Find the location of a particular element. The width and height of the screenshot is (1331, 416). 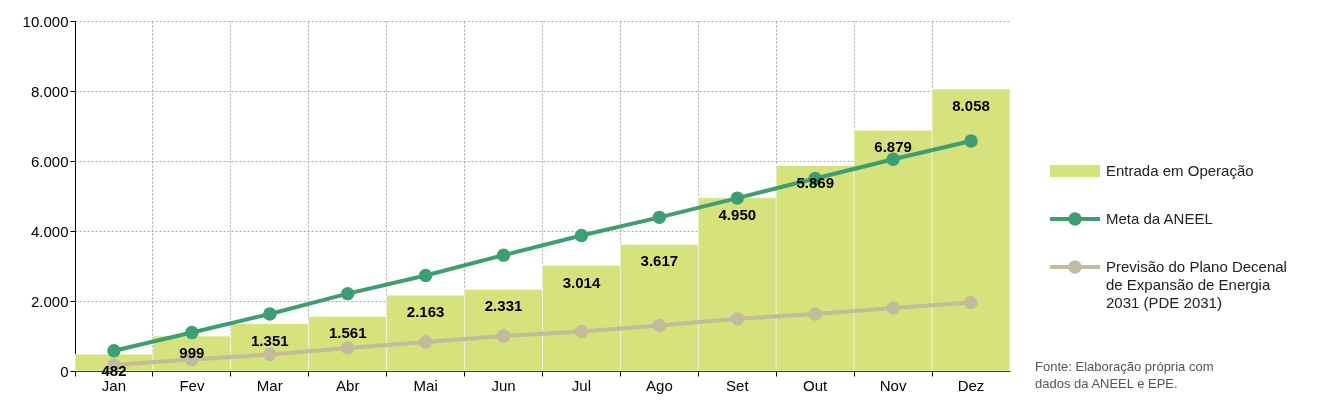

legend-label: Entrada em Operação is located at coordinates (1180, 170).